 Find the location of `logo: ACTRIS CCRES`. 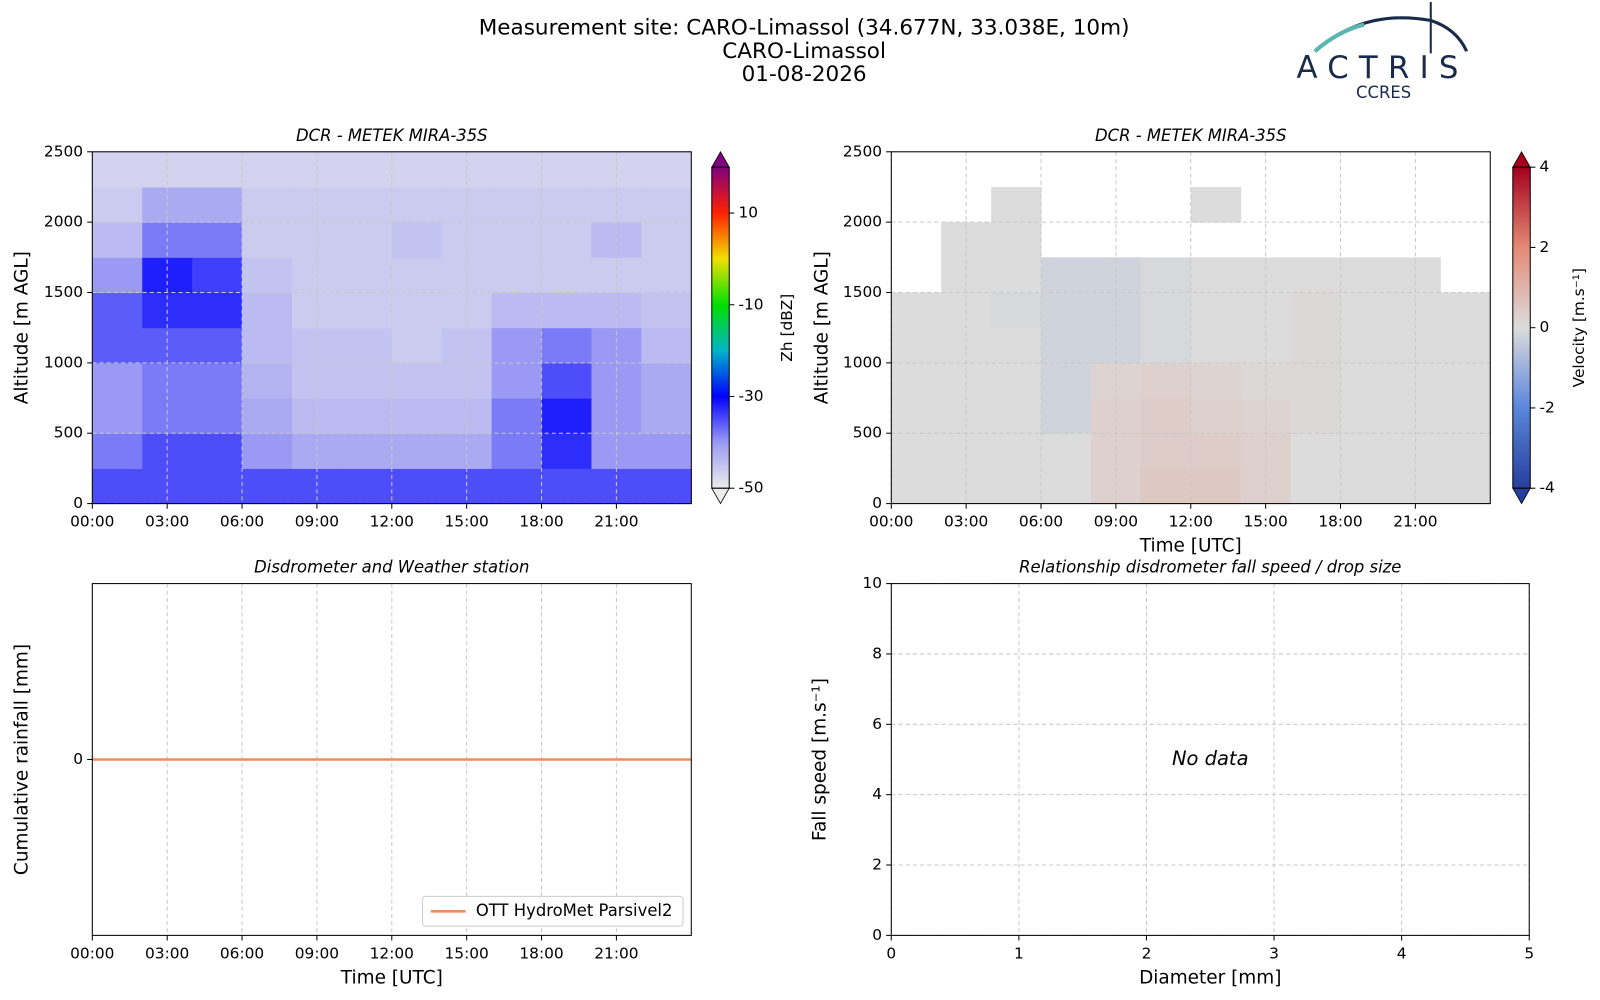

logo: ACTRIS CCRES is located at coordinates (1382, 52).